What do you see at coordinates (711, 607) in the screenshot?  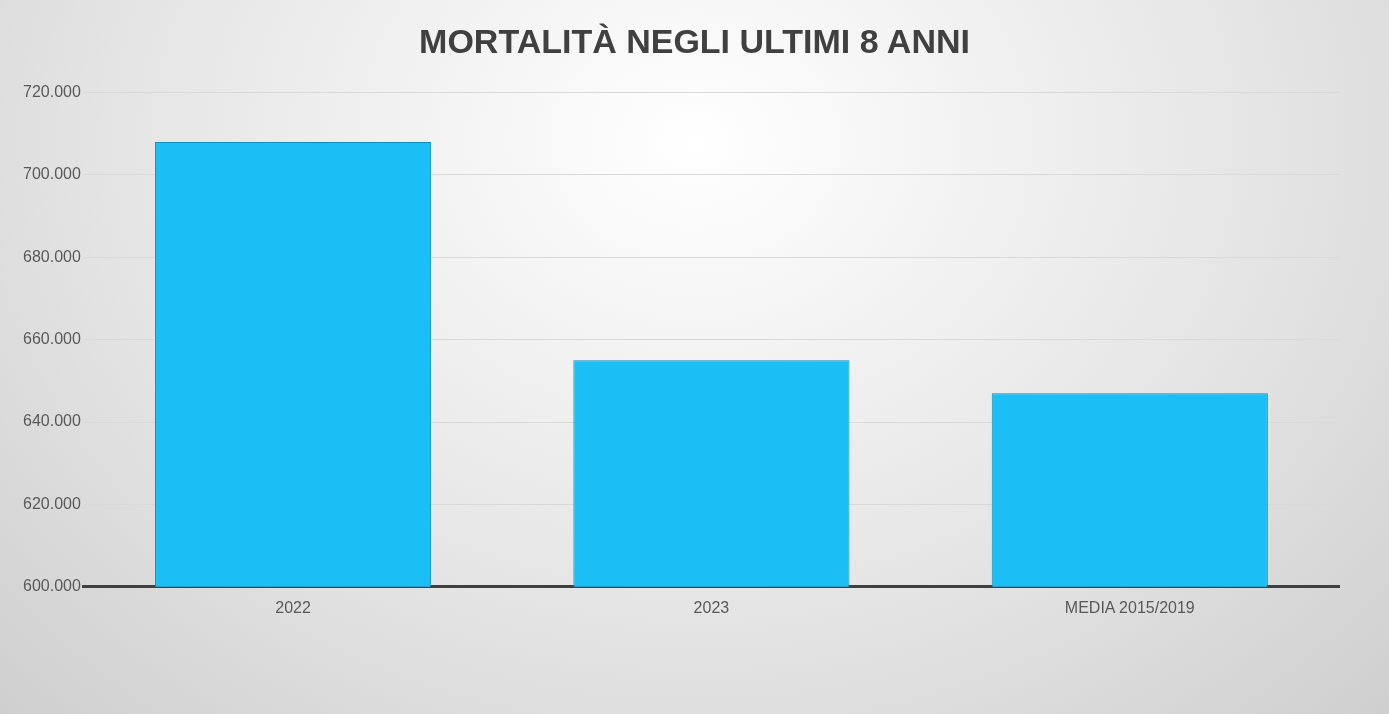 I see `x-tick-label: 2023` at bounding box center [711, 607].